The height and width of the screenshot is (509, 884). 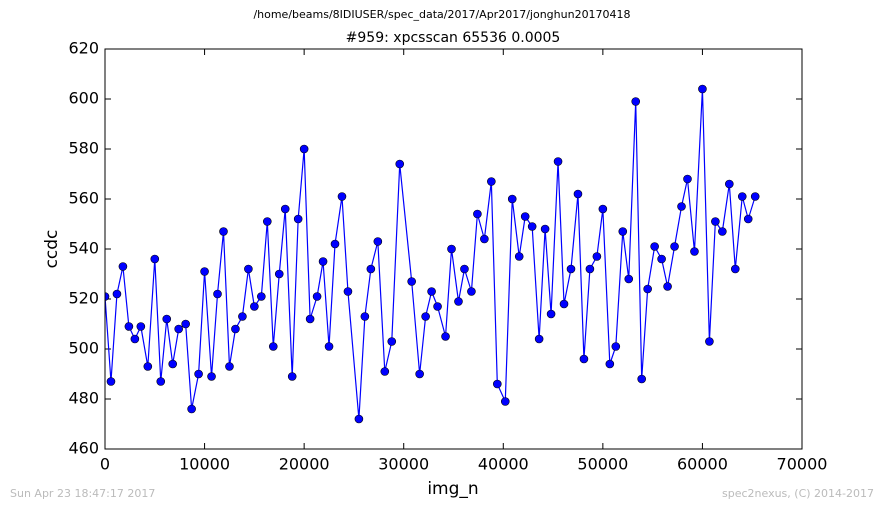 What do you see at coordinates (82, 493) in the screenshot?
I see `footer-left: Sun Apr 23 18:47:17 2017` at bounding box center [82, 493].